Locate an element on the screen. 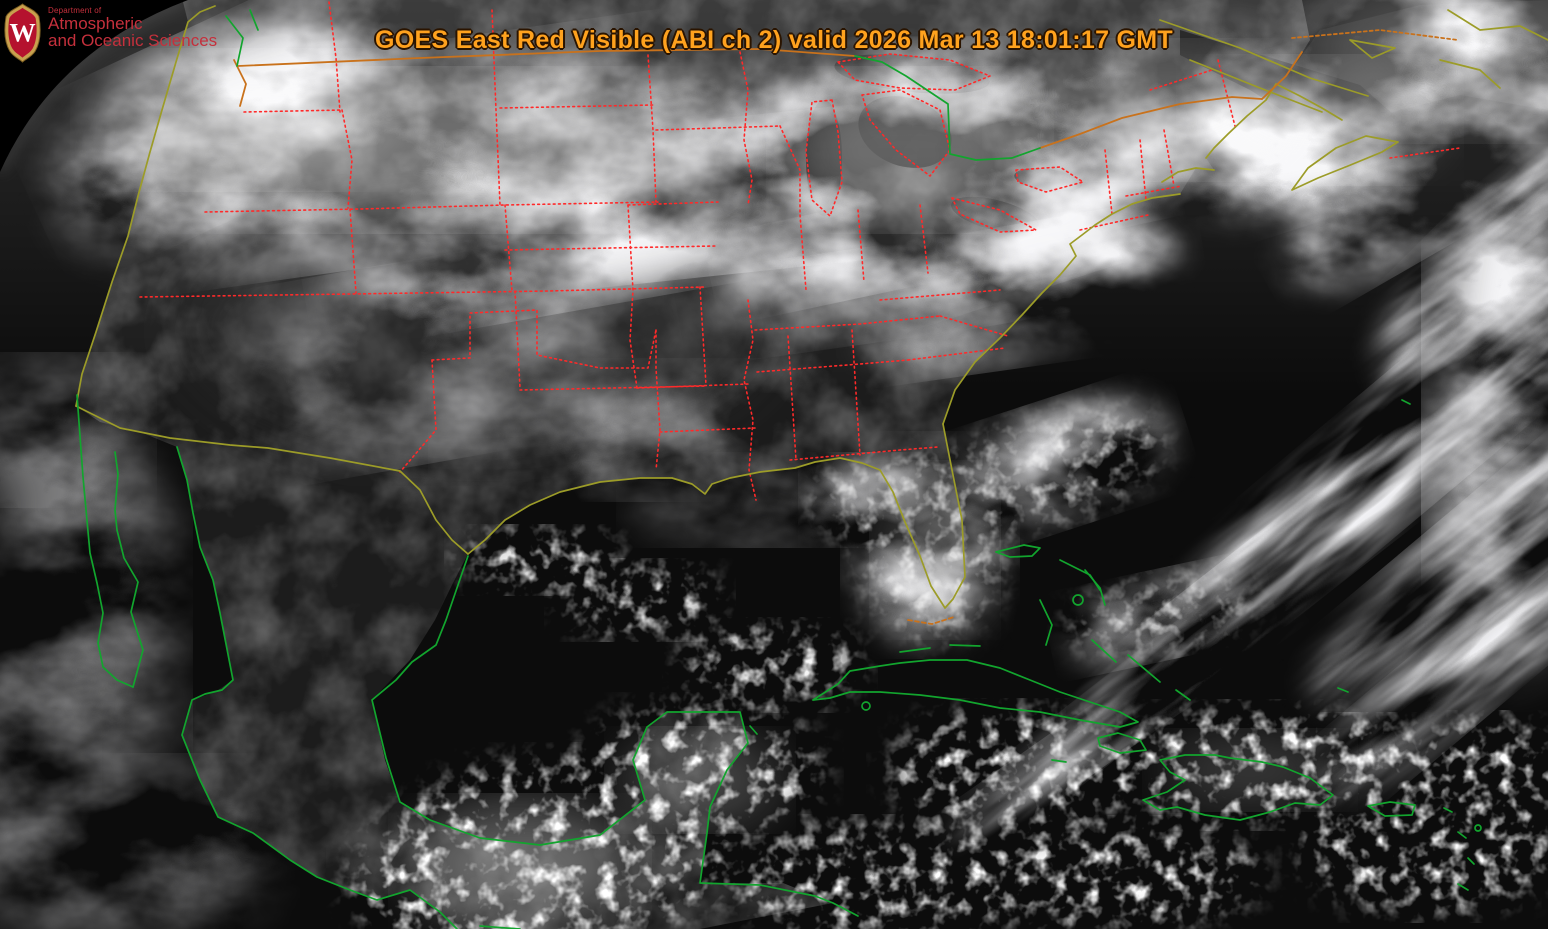  earth-limb is located at coordinates (94, 86).